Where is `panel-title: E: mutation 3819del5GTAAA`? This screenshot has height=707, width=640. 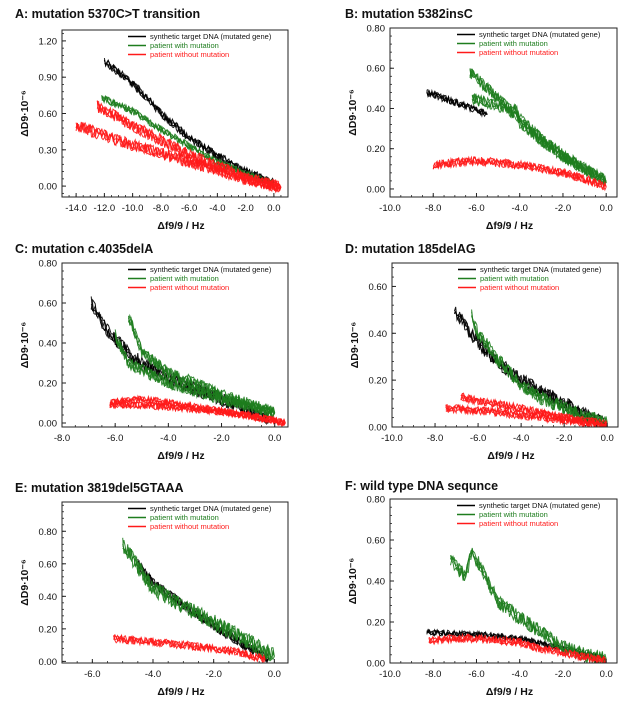
panel-title: E: mutation 3819del5GTAAA is located at coordinates (99, 488).